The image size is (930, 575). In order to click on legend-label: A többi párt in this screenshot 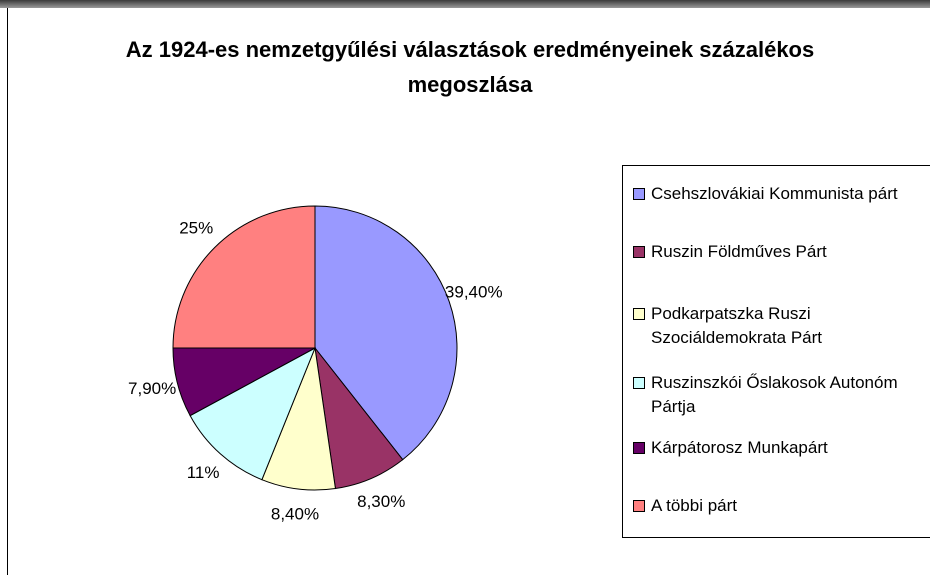, I will do `click(694, 505)`.